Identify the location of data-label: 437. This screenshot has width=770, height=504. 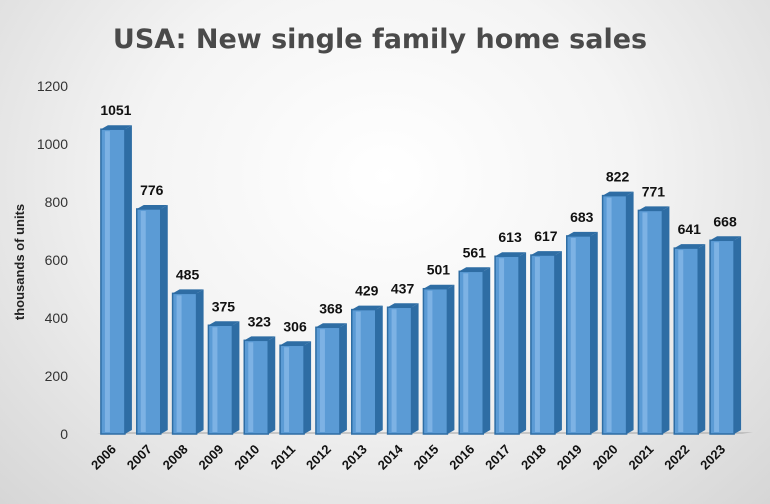
(403, 288).